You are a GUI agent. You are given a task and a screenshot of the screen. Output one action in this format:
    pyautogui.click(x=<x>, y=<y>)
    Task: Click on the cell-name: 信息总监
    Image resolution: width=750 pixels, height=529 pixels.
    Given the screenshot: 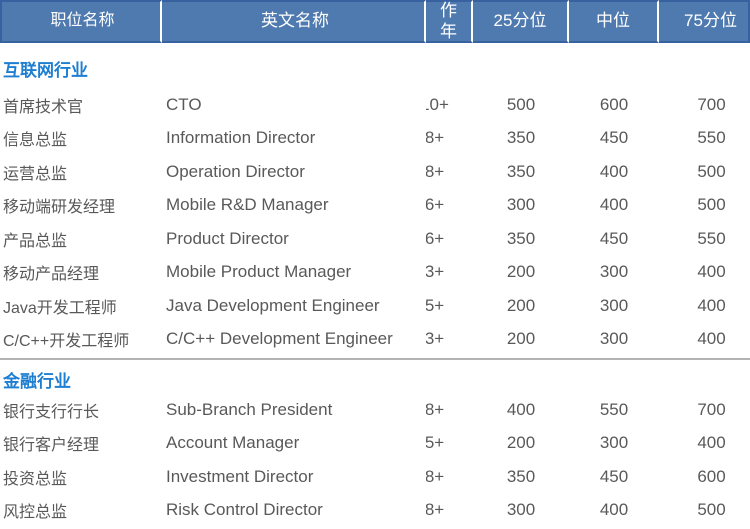 What is the action you would take?
    pyautogui.click(x=35, y=141)
    